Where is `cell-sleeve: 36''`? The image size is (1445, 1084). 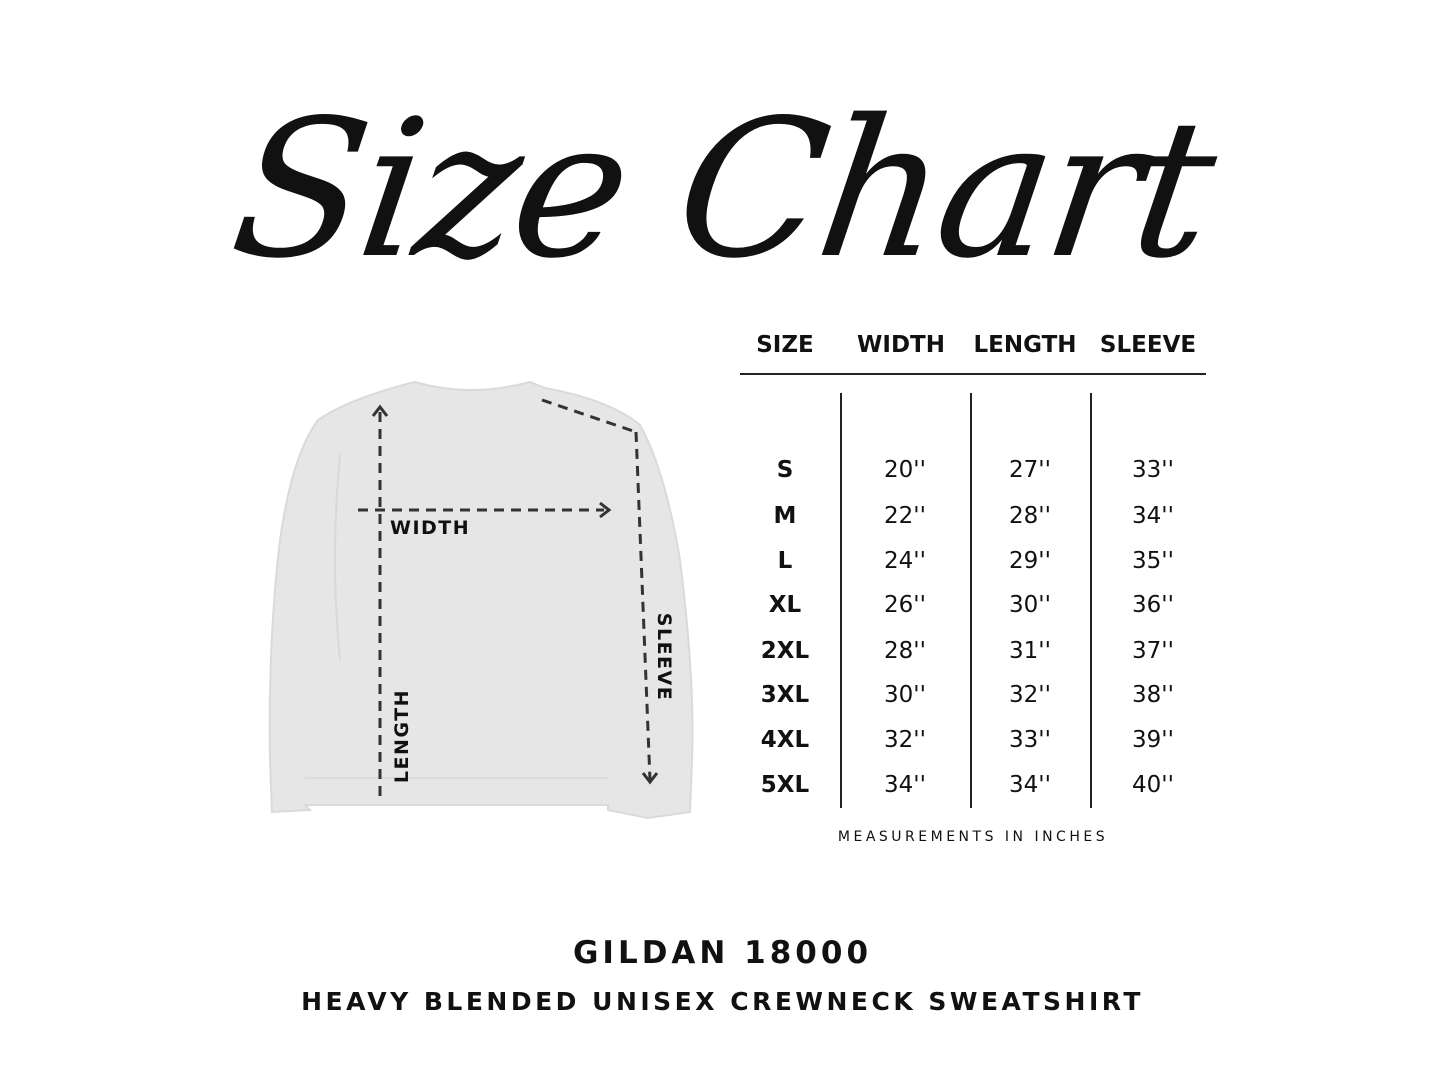 cell-sleeve: 36'' is located at coordinates (1153, 605).